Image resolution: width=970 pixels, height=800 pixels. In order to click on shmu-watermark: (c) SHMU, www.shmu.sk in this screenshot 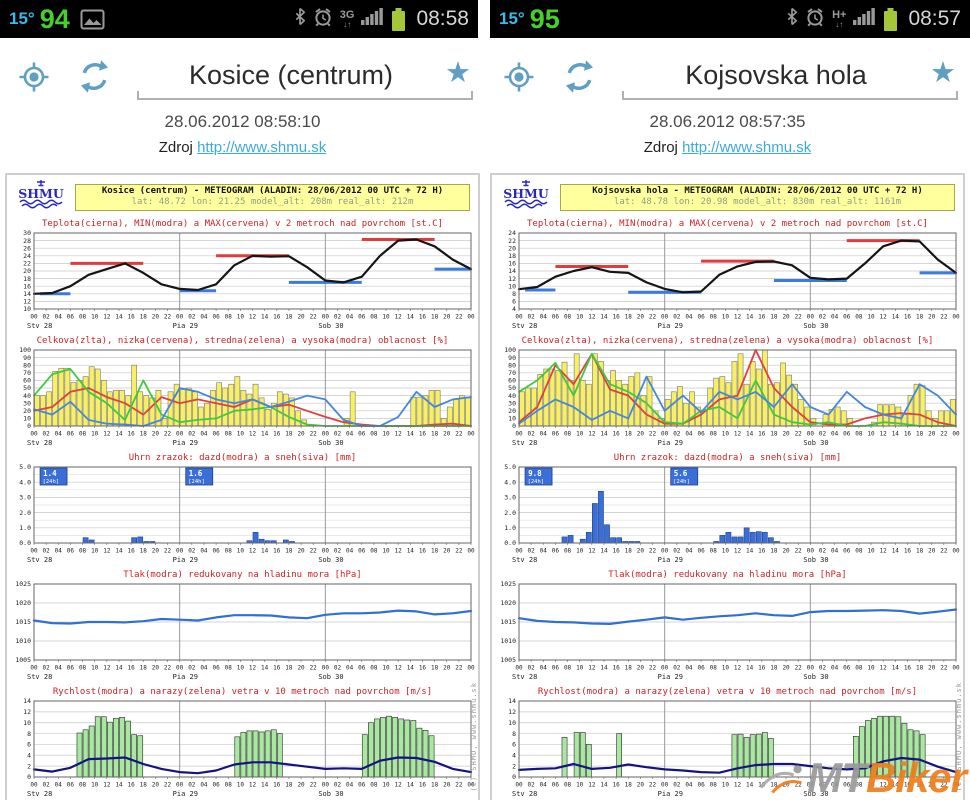, I will do `click(474, 737)`.